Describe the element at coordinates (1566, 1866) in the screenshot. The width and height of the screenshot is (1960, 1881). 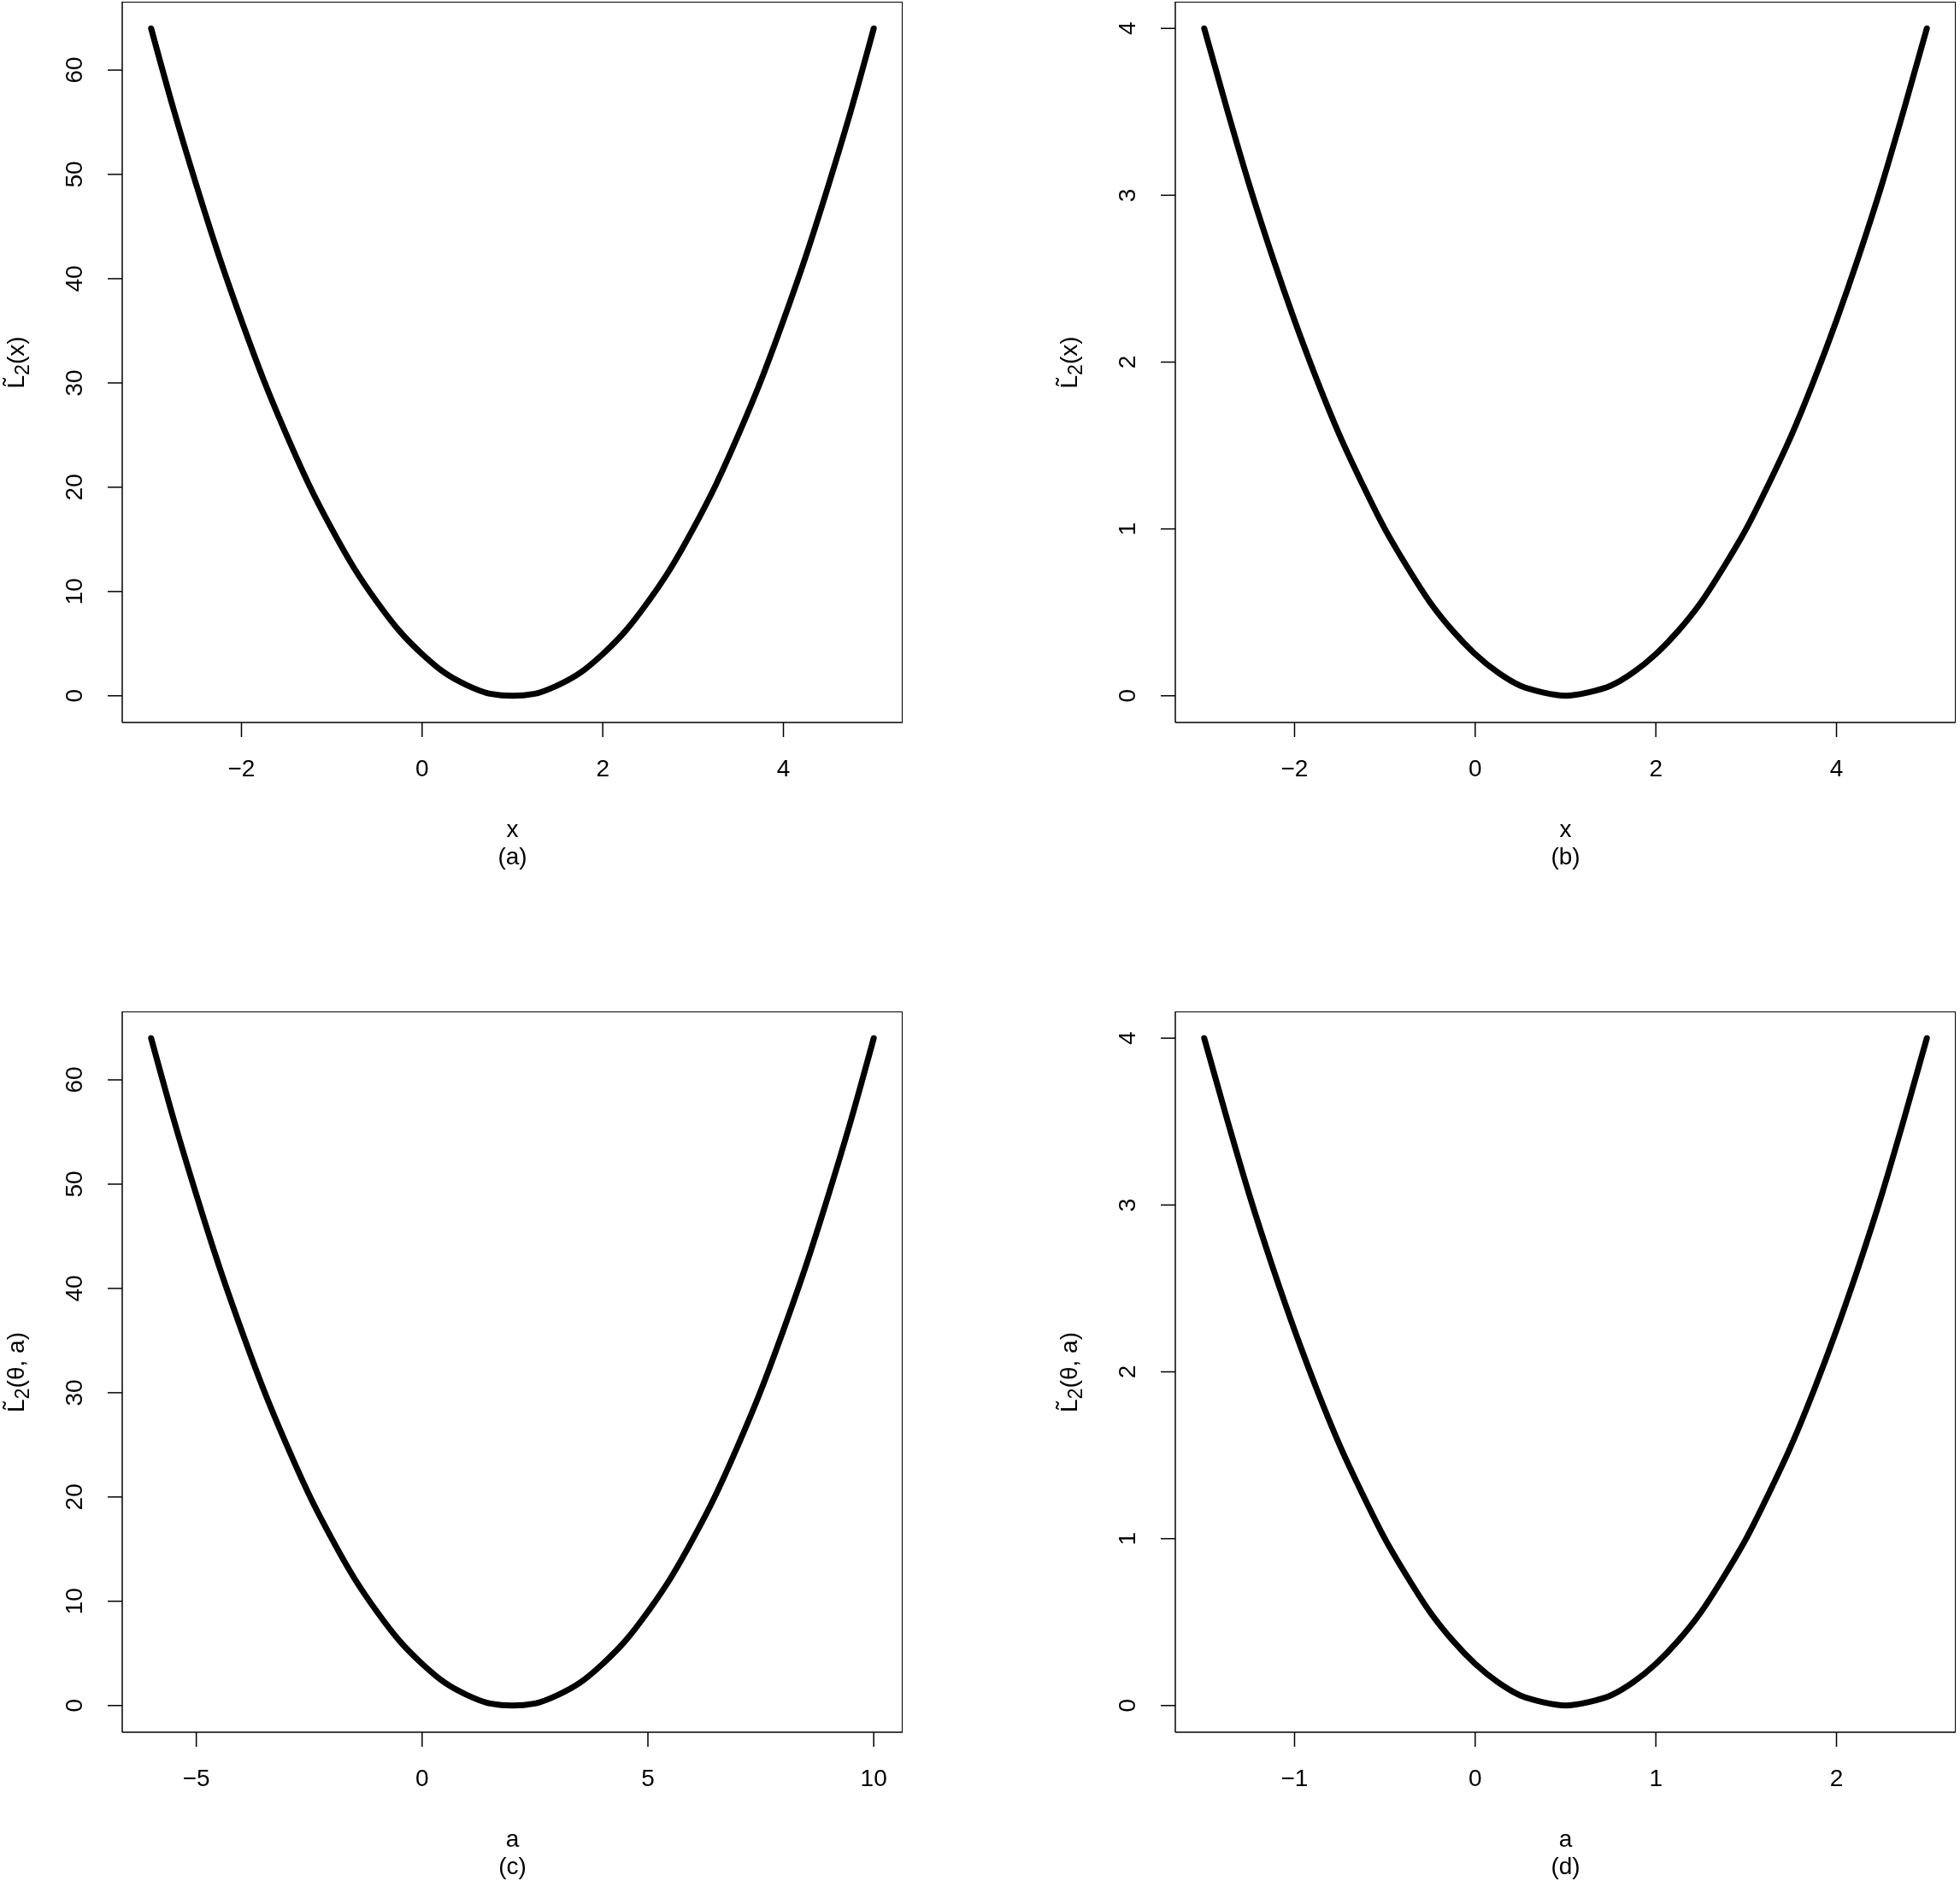
I see `text: (d)` at that location.